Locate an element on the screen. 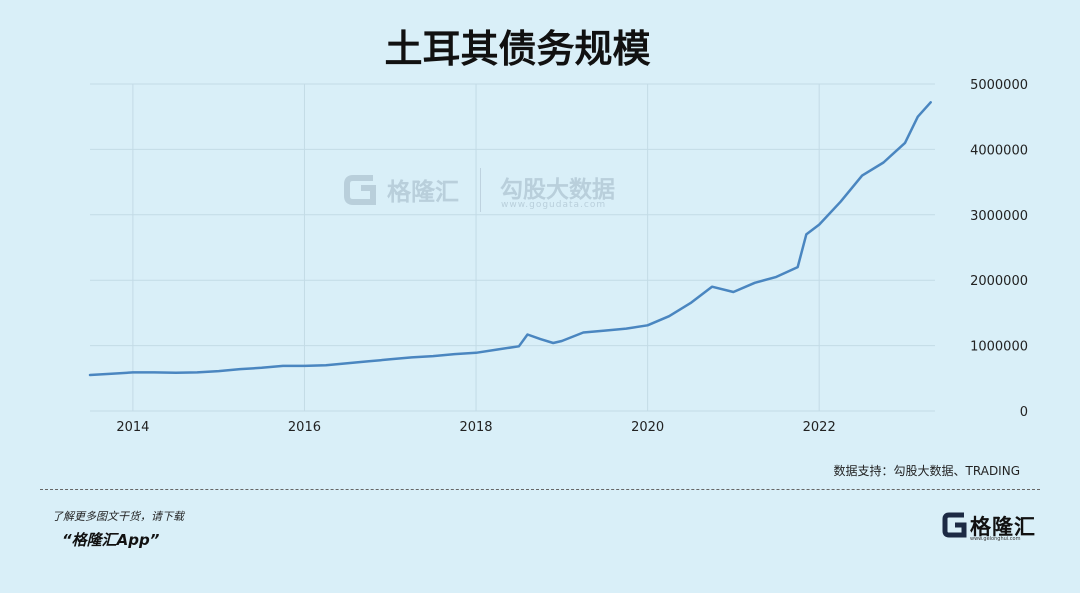 This screenshot has width=1080, height=593. watermark-url: www.gogudata.com is located at coordinates (554, 205).